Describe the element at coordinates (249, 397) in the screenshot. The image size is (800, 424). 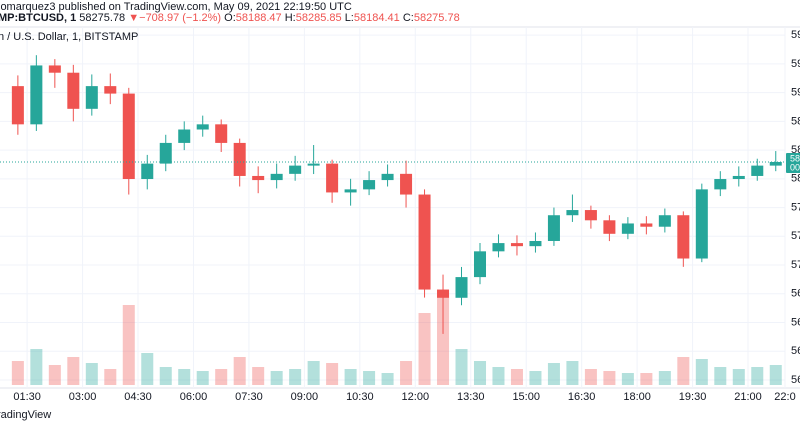
I see `x-tick-label: 07:30` at that location.